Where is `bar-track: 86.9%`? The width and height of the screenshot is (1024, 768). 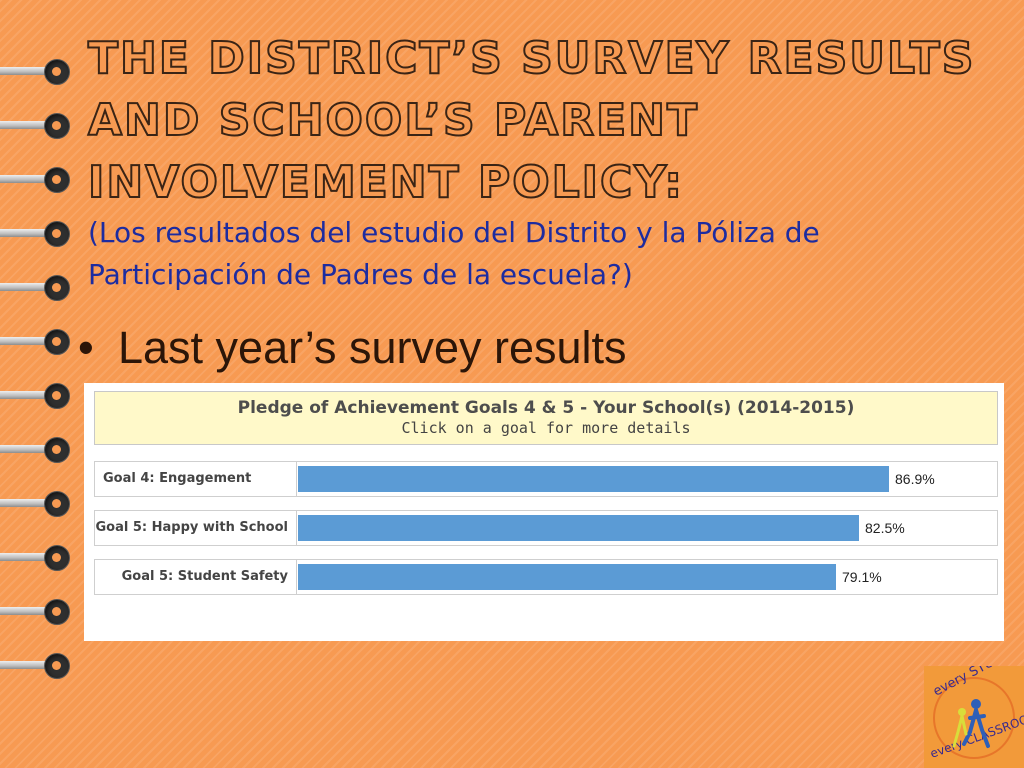
bar-track: 86.9% is located at coordinates (638, 479).